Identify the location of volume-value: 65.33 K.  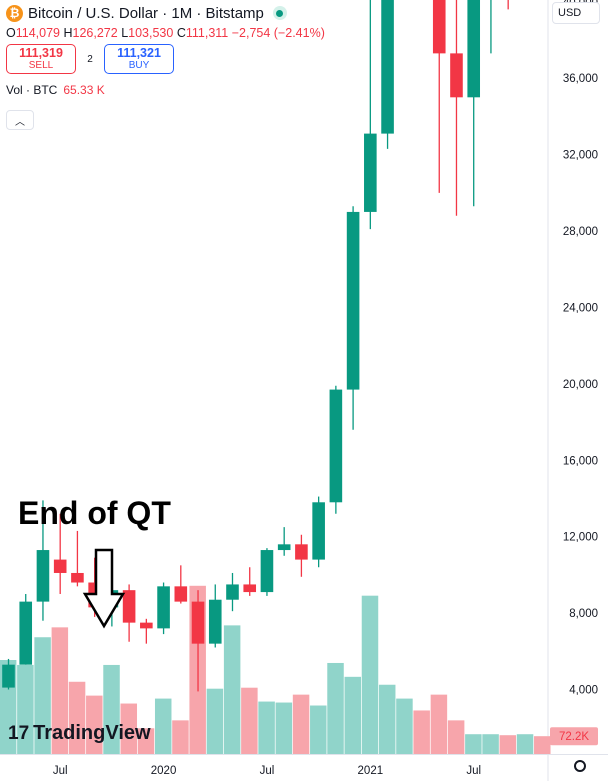
(84, 90).